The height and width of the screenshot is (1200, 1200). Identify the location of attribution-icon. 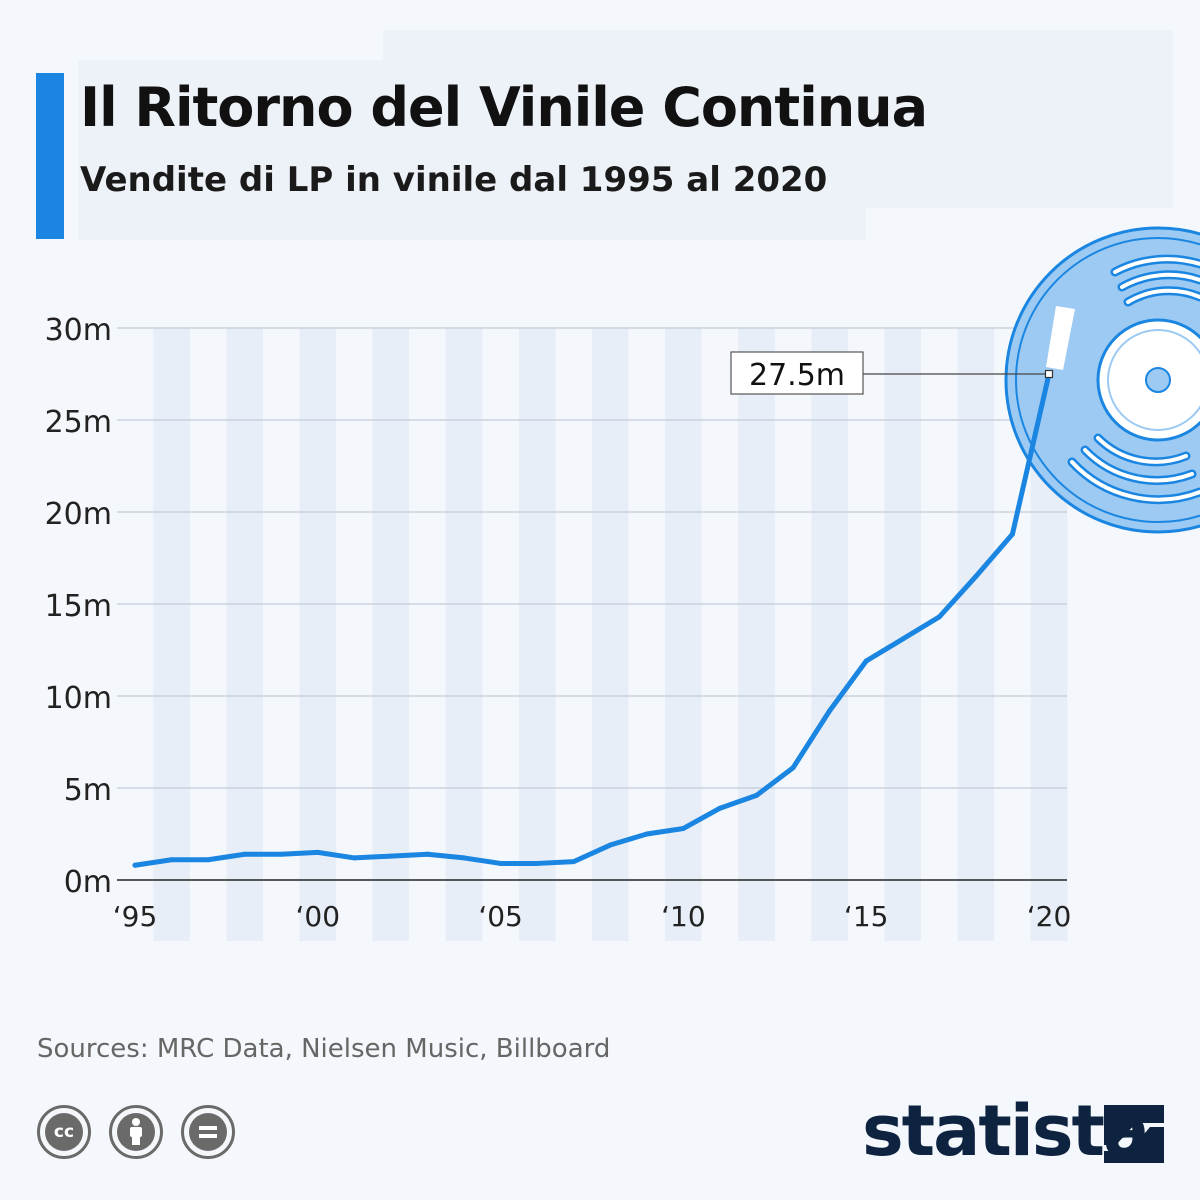
(136, 1132).